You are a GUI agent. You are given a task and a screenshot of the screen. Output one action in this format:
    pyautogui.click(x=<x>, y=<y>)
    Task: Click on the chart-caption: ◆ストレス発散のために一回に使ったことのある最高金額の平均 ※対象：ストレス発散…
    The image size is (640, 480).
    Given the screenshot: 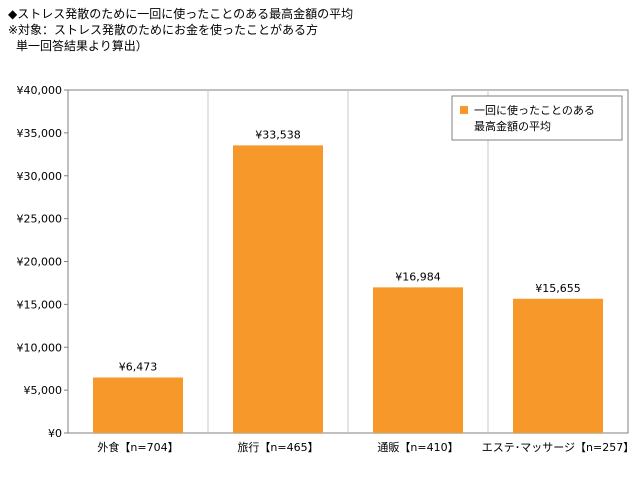 What is the action you would take?
    pyautogui.click(x=180, y=30)
    